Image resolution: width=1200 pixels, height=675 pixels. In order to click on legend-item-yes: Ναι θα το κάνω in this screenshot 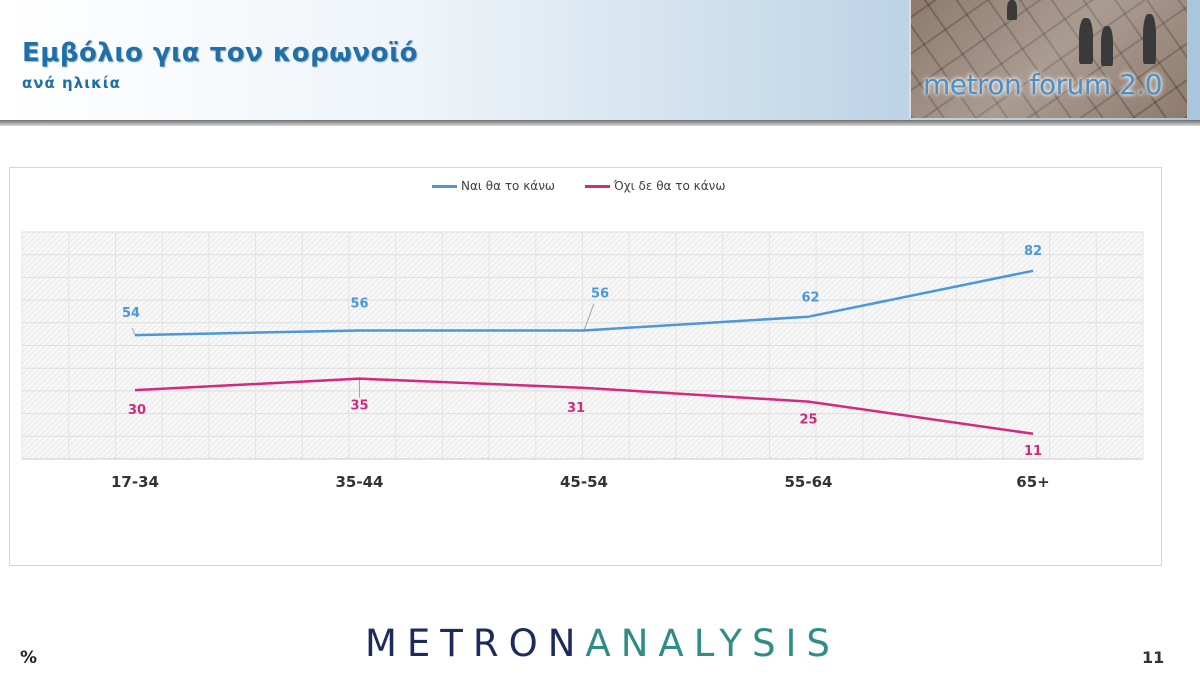, I will do `click(493, 186)`.